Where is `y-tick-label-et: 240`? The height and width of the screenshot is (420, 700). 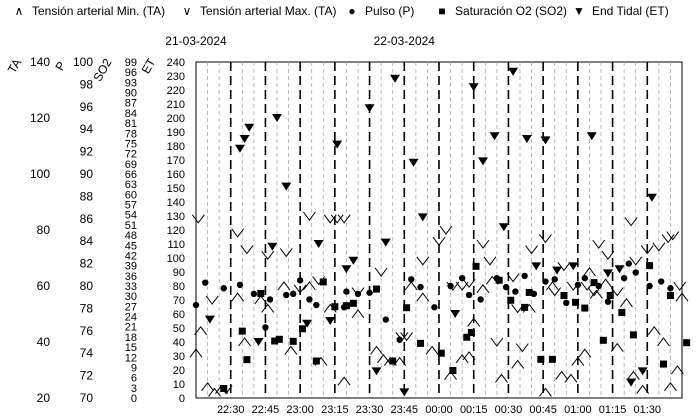 y-tick-label-et: 240 is located at coordinates (176, 63).